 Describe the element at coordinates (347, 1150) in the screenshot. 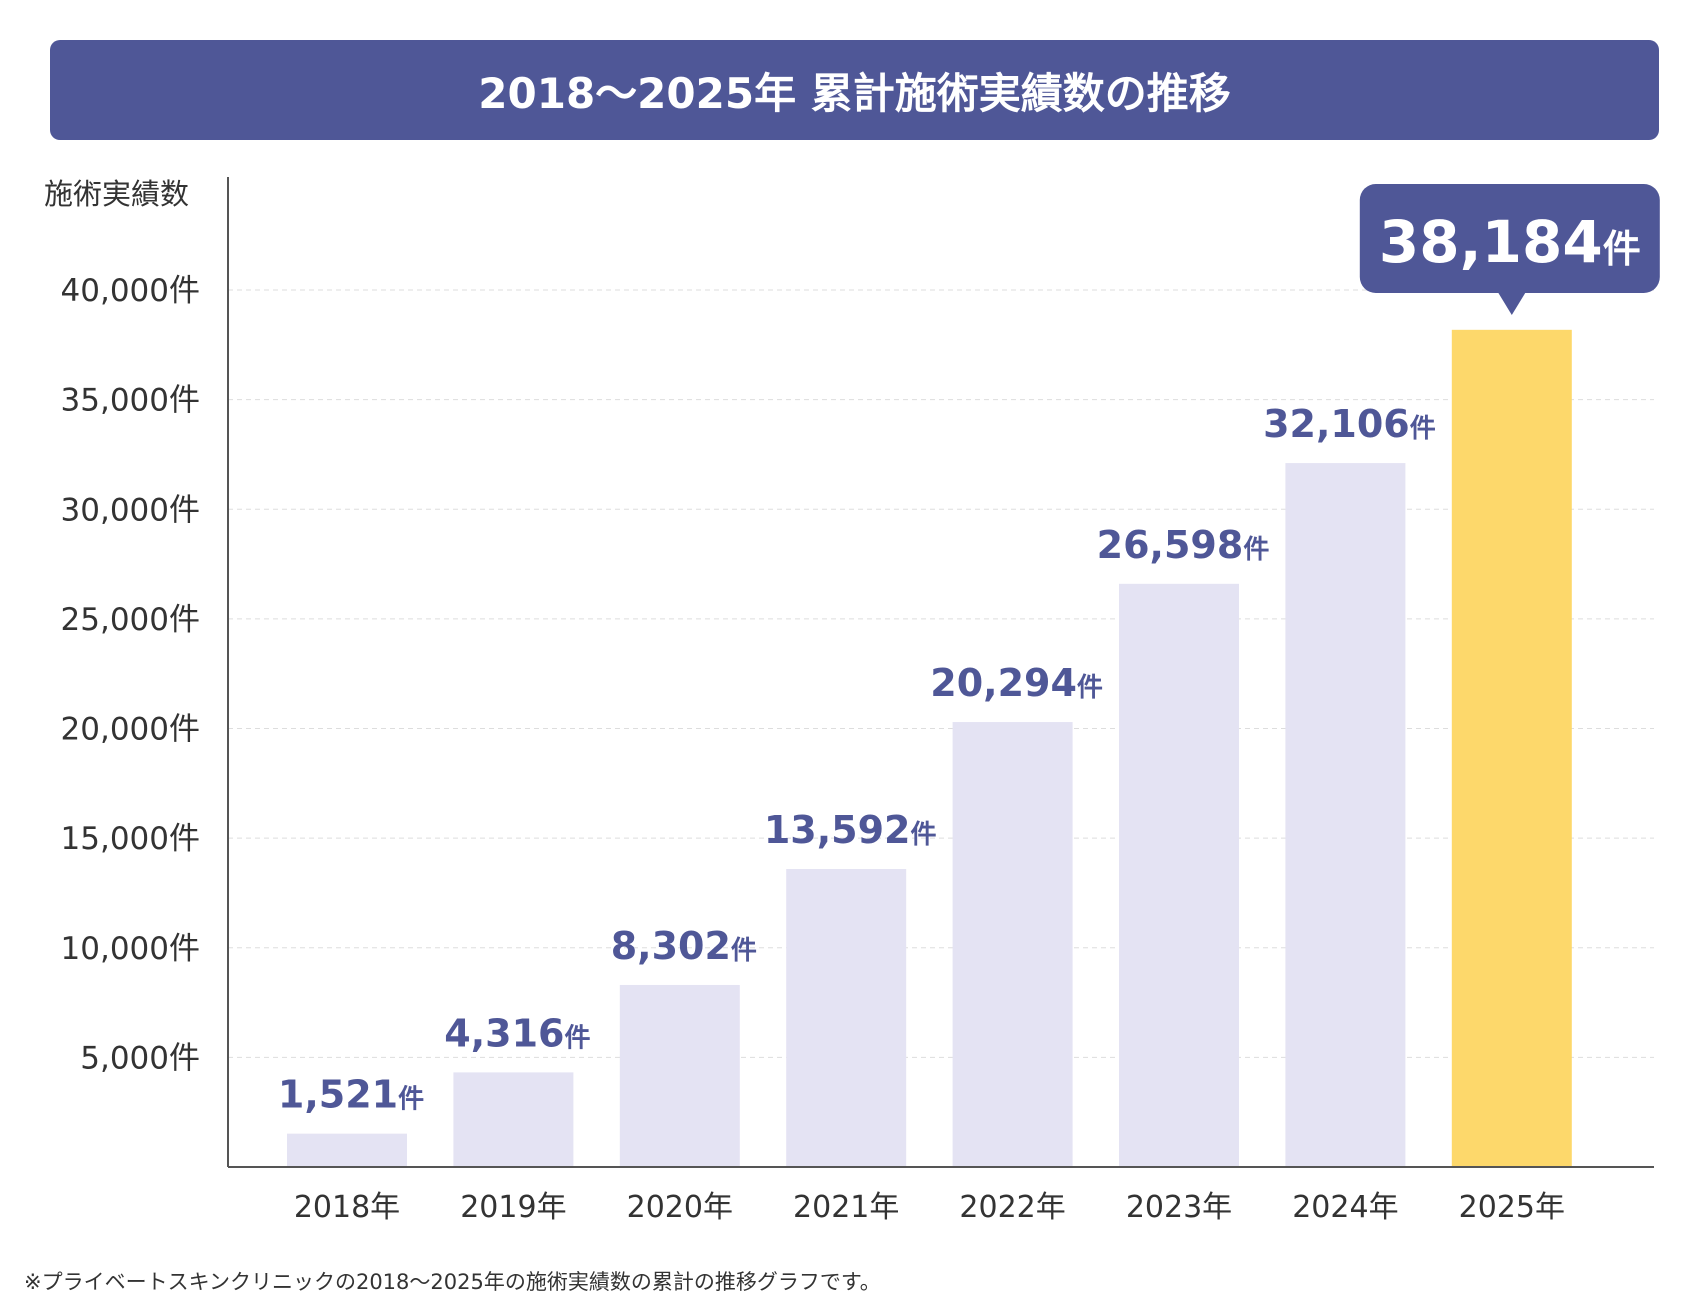

I see `bar-2018年` at that location.